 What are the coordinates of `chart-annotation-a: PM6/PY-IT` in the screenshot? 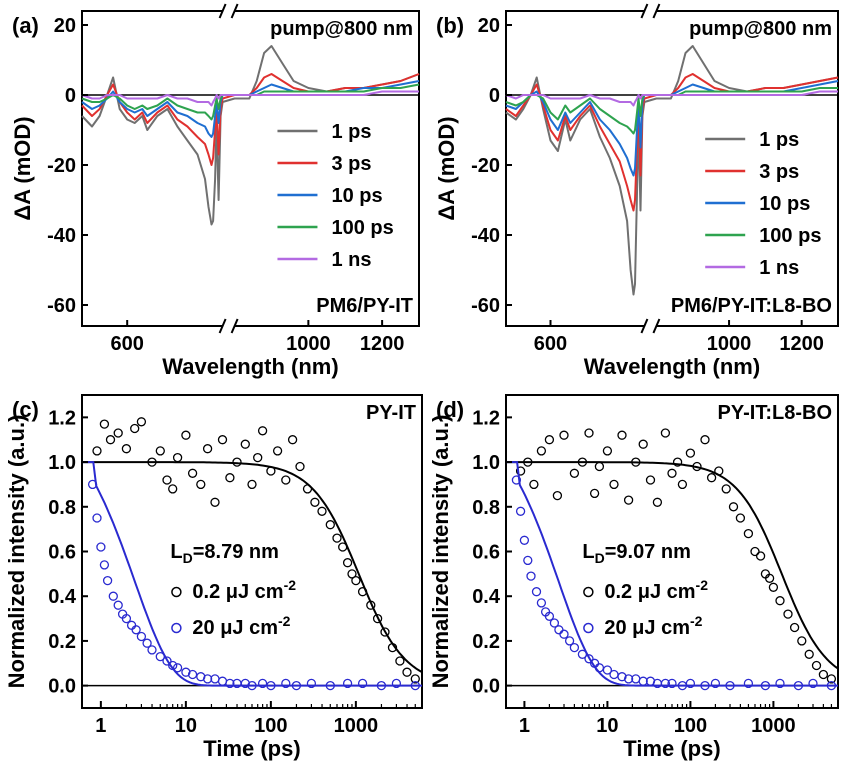 It's located at (364, 306).